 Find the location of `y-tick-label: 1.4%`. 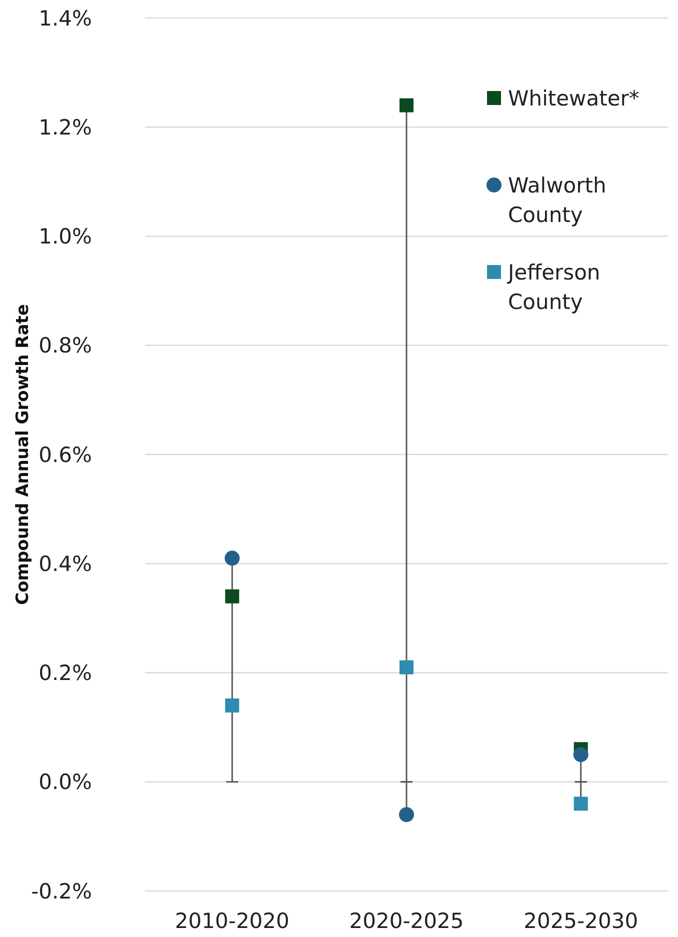

y-tick-label: 1.4% is located at coordinates (65, 18).